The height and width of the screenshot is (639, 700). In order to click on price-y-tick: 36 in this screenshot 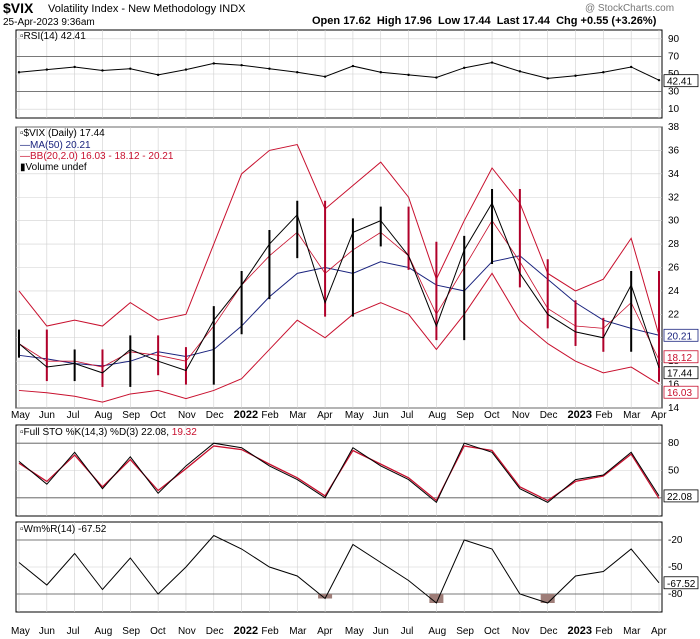, I will do `click(674, 150)`.